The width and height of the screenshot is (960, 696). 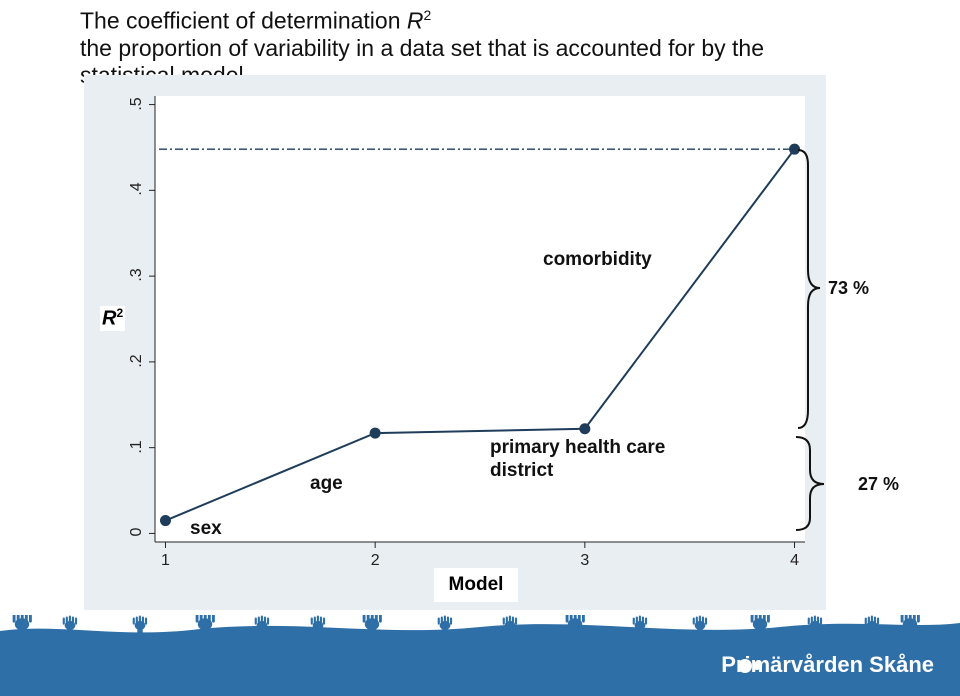 What do you see at coordinates (120, 313) in the screenshot?
I see `y-axis-label-sup: 2` at bounding box center [120, 313].